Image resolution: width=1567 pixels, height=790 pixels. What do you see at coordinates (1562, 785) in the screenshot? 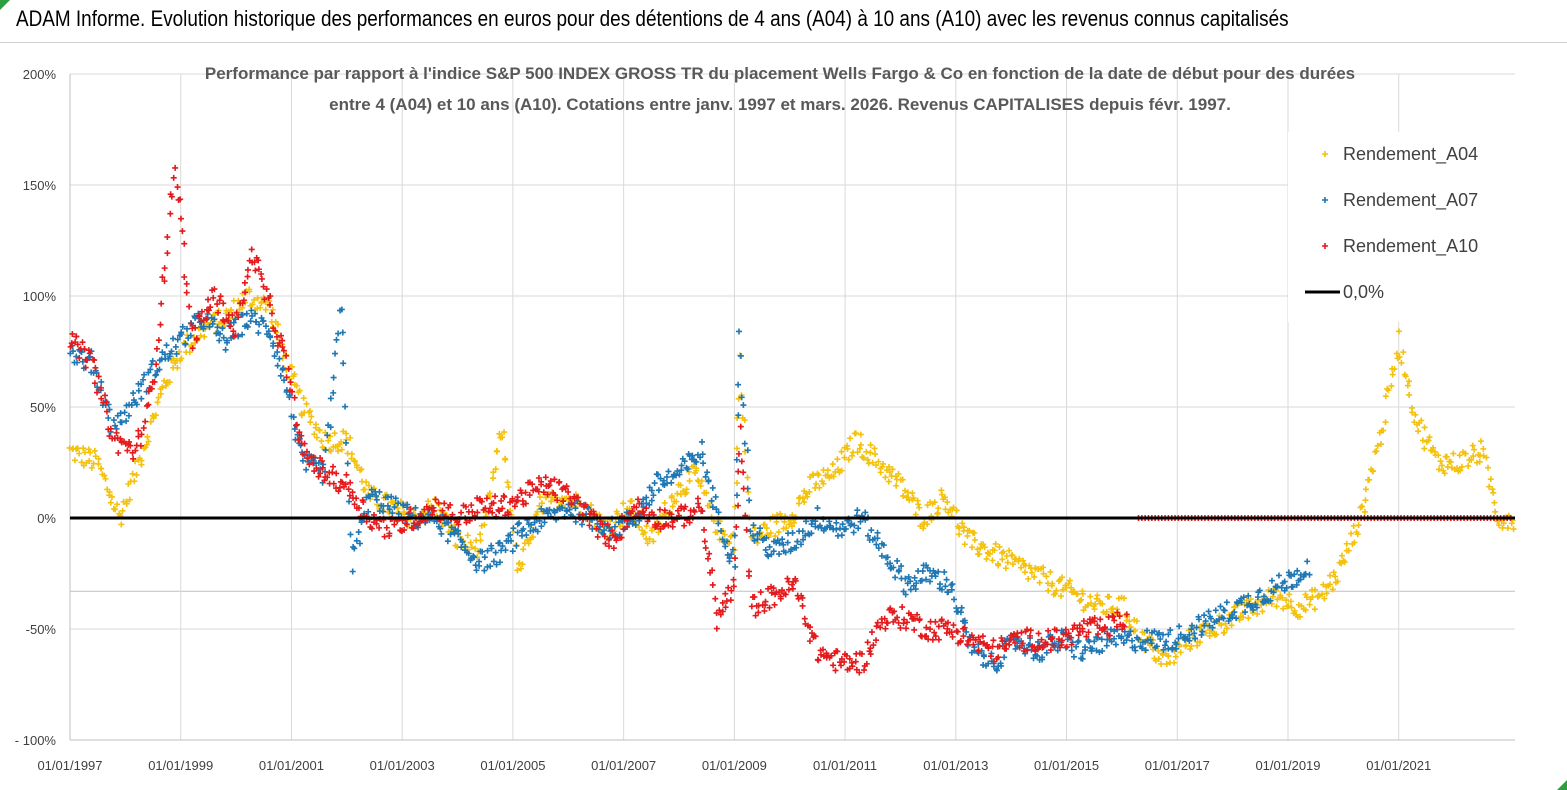
I see `corner-triangle-icon` at bounding box center [1562, 785].